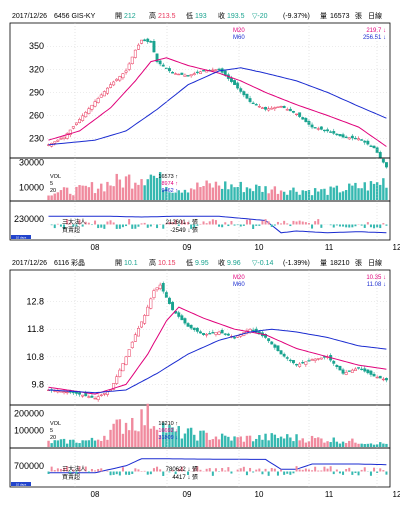  What do you see at coordinates (118, 16) in the screenshot?
I see `header-open-label: 開` at bounding box center [118, 16].